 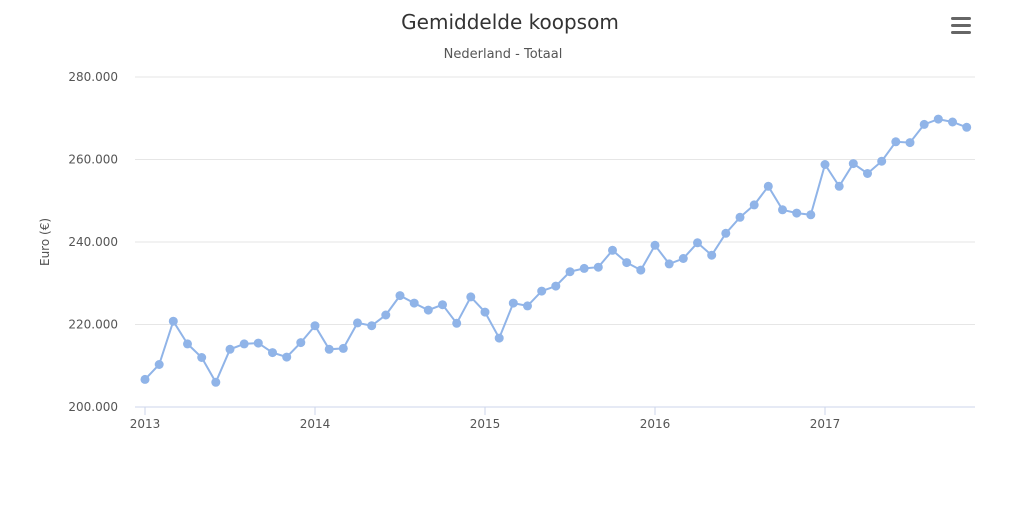 I want to click on y-axis-labels: 200.000 220.000 240.000 260.000 280.000, so click(x=93, y=242).